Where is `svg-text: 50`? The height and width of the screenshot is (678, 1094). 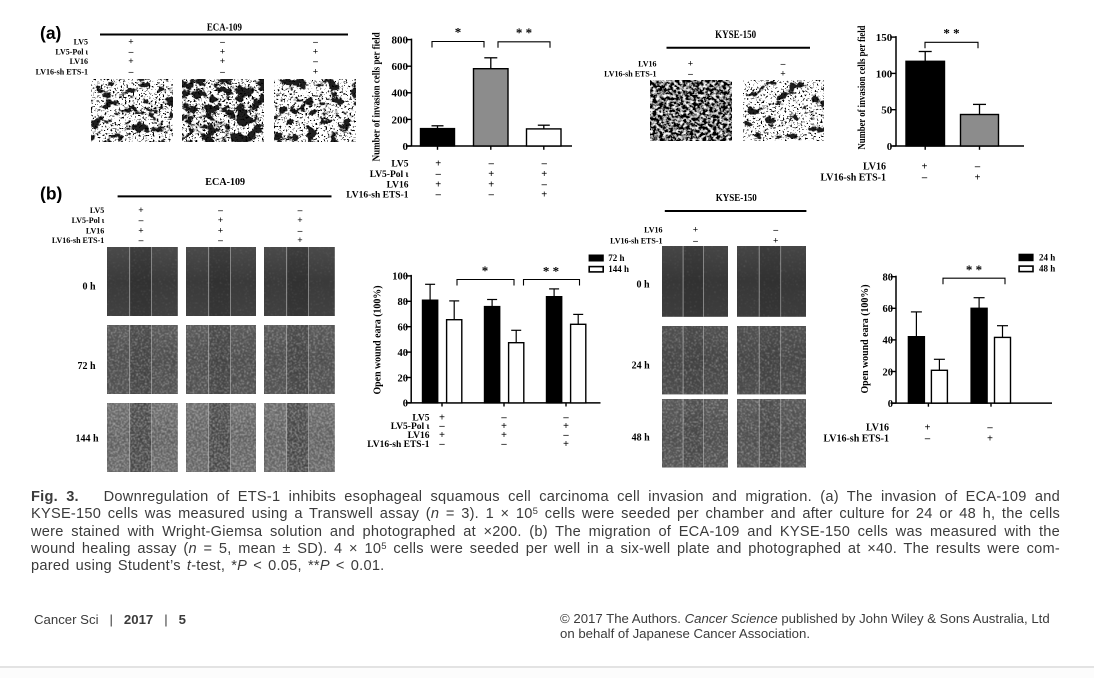 svg-text: 50 is located at coordinates (887, 111).